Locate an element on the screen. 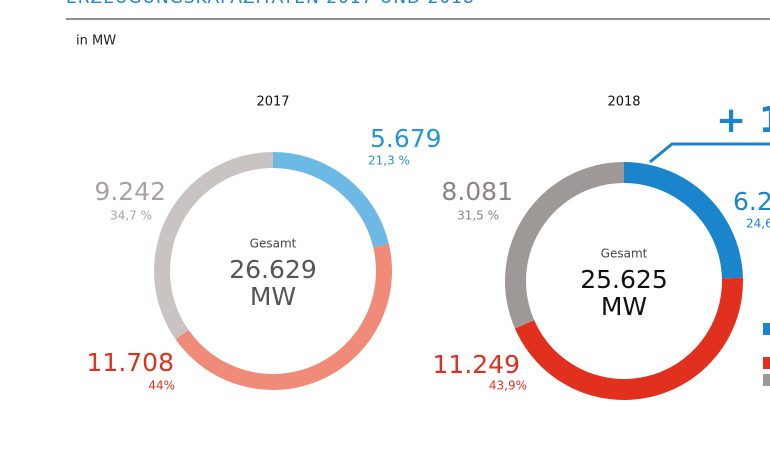 The width and height of the screenshot is (770, 450). value-label: 8.081 is located at coordinates (477, 191).